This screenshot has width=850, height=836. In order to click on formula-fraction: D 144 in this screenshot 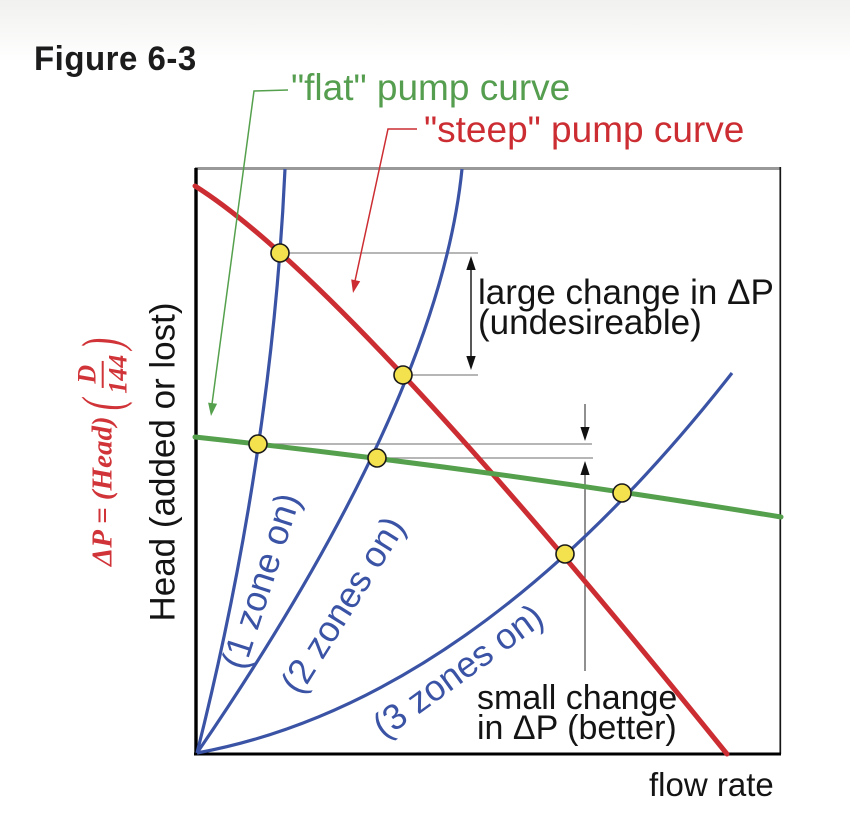, I will do `click(103, 374)`.